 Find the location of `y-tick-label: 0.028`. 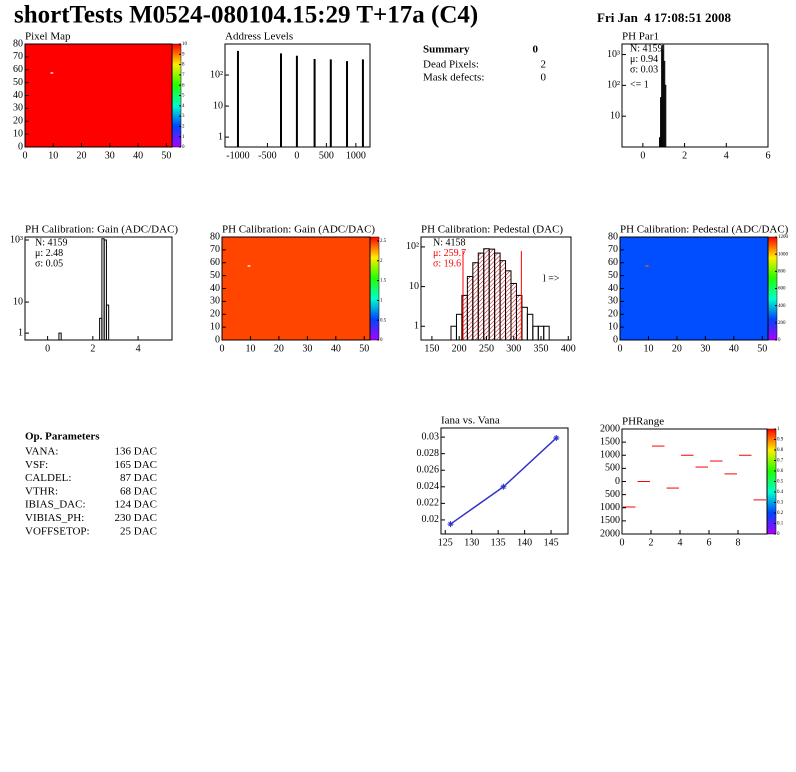

y-tick-label: 0.028 is located at coordinates (428, 453).